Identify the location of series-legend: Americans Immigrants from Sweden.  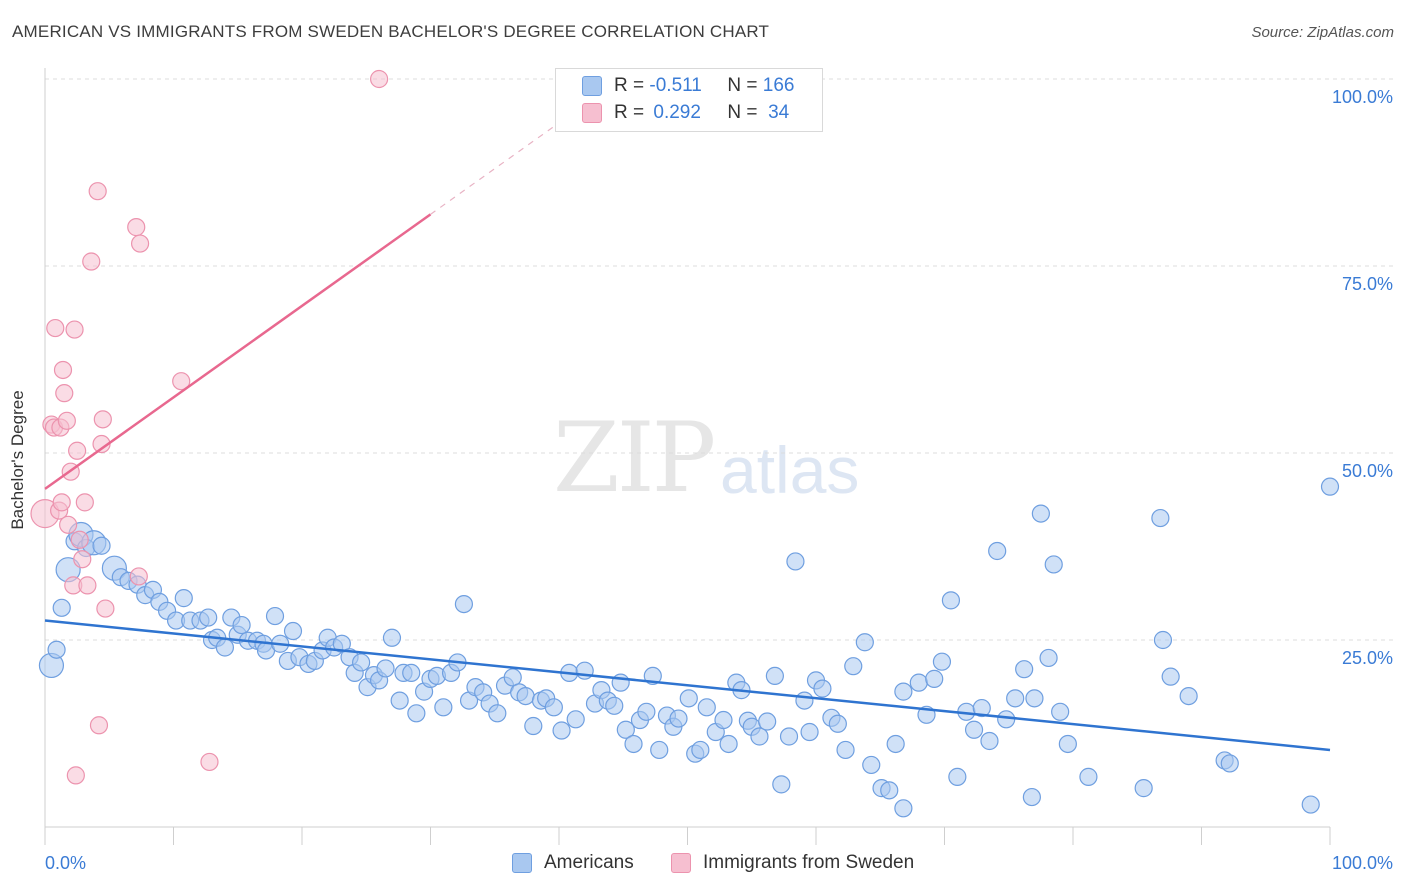
(703, 865).